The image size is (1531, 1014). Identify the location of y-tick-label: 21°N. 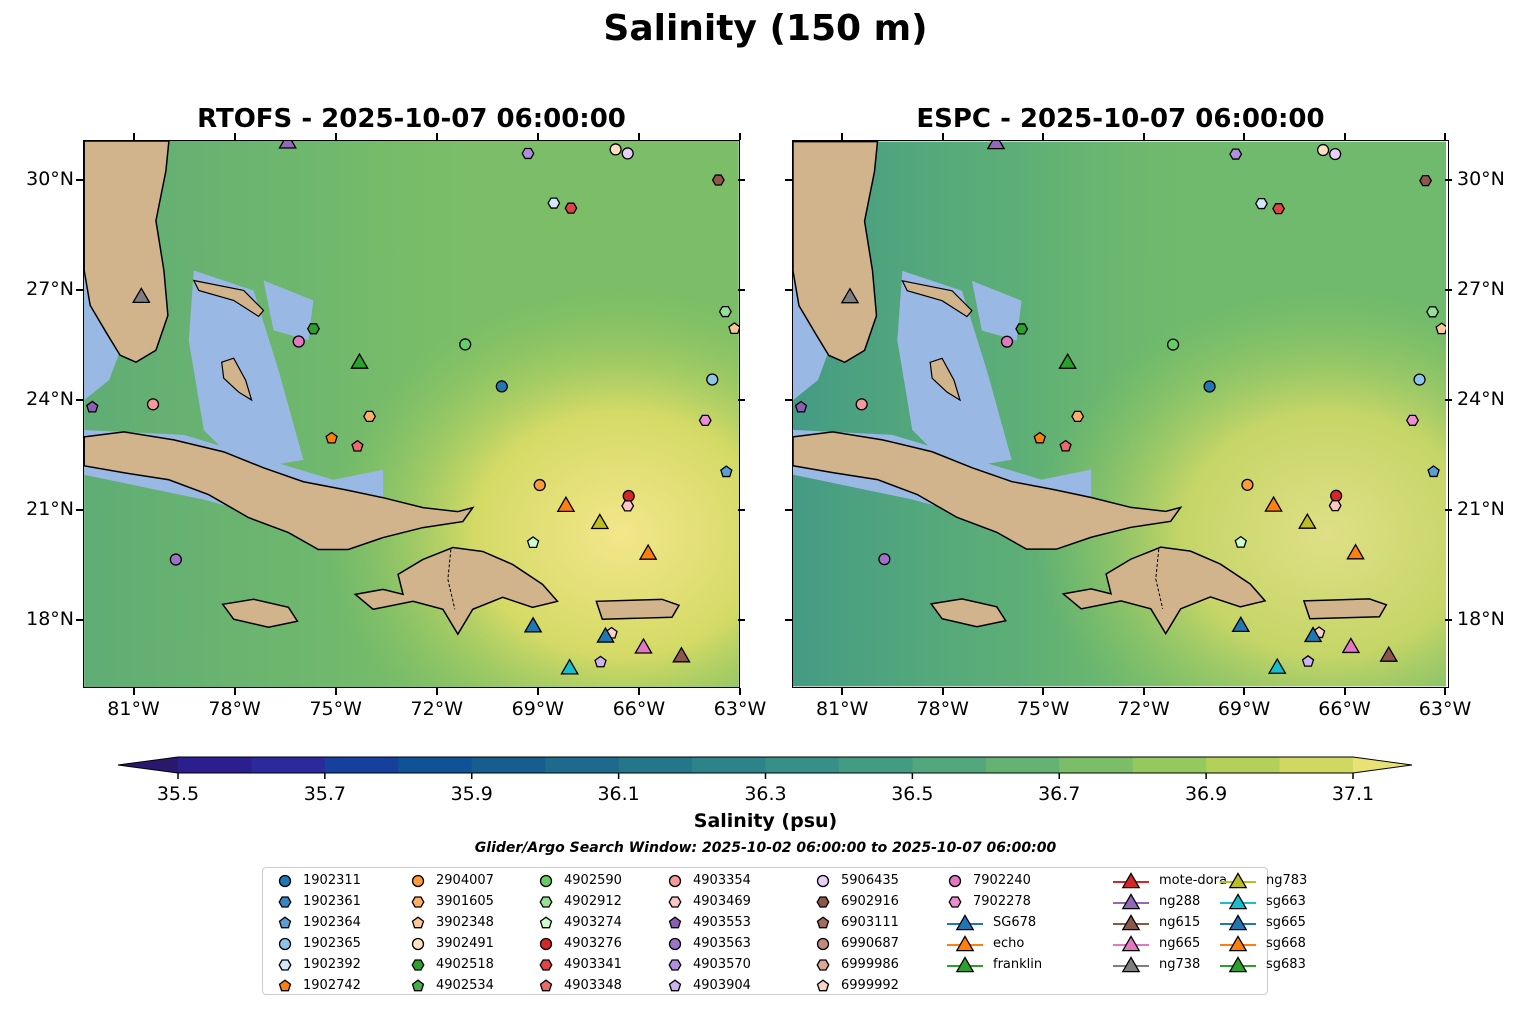
(1481, 509).